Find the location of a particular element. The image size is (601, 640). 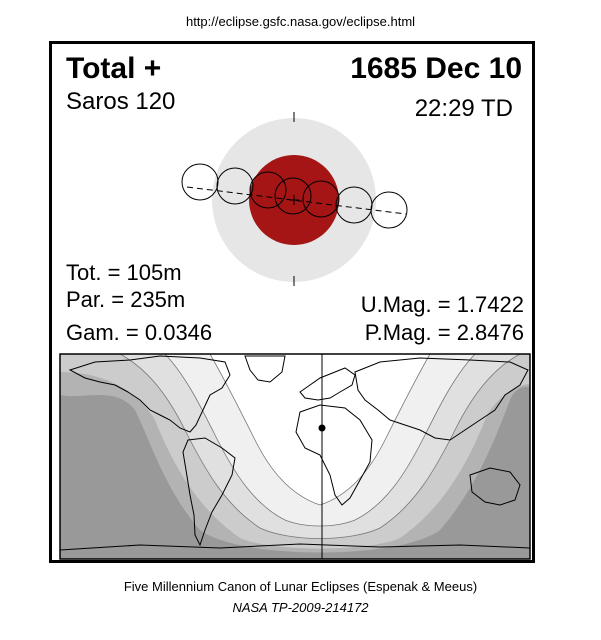

partial-duration: Par. = 235m is located at coordinates (126, 299).